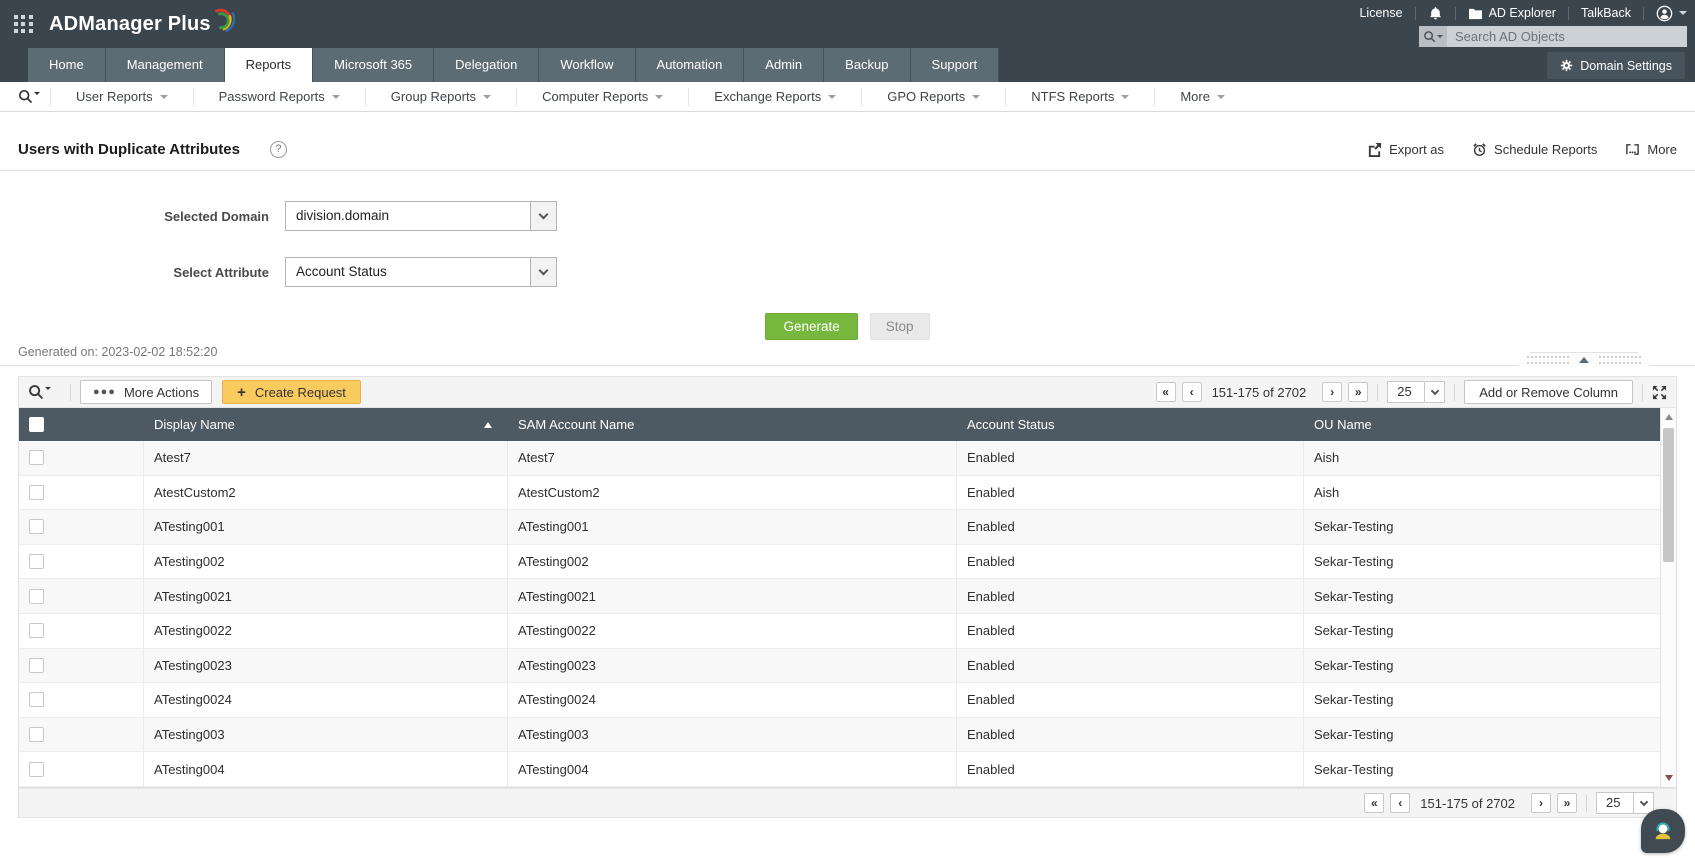  Describe the element at coordinates (1130, 424) in the screenshot. I see `column-header-account-status: Account Status` at that location.